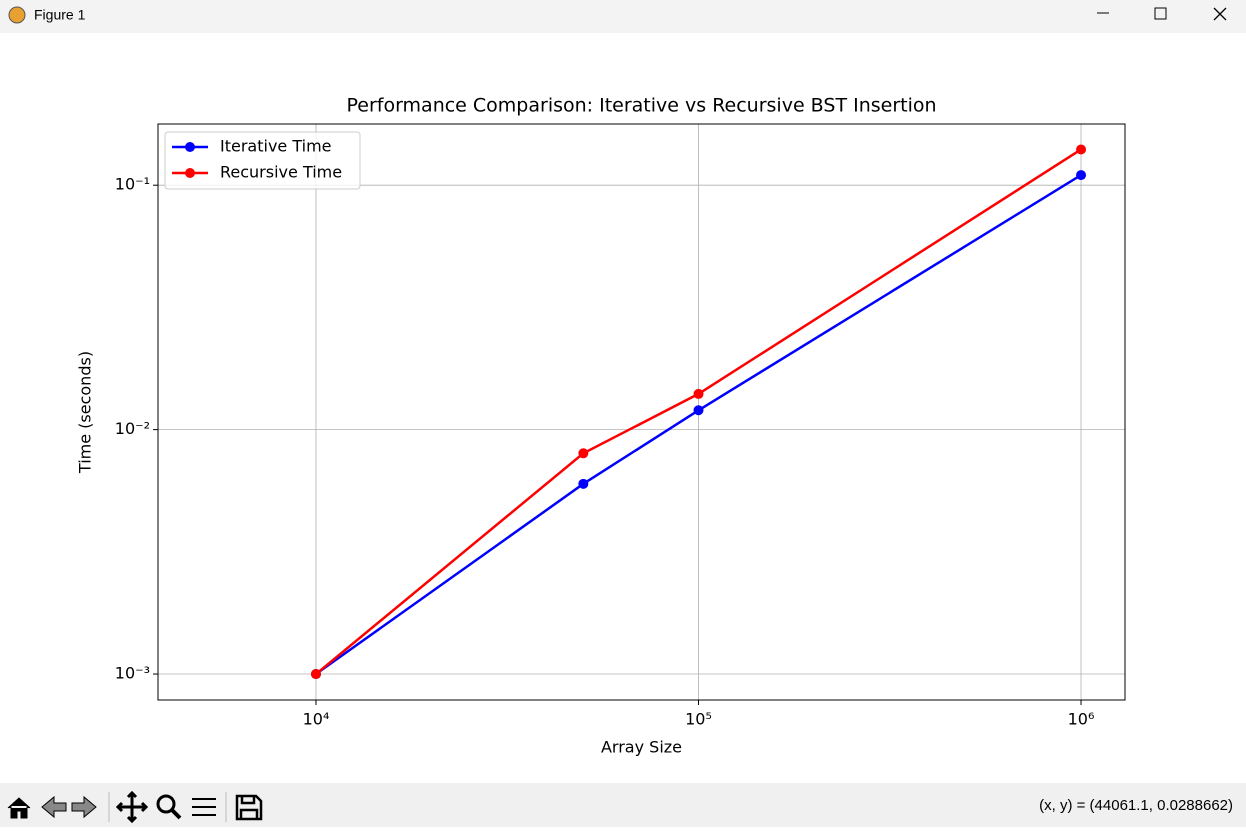  What do you see at coordinates (17, 15) in the screenshot?
I see `app-icon` at bounding box center [17, 15].